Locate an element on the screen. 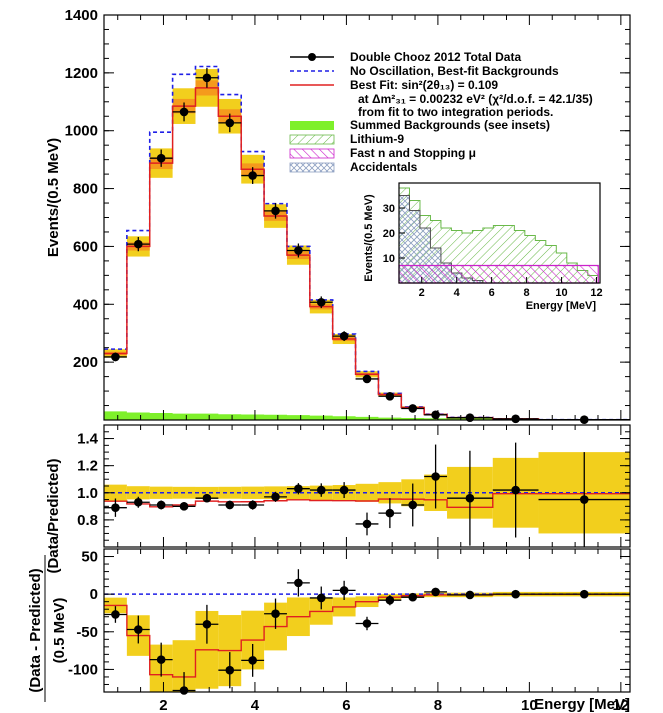 This screenshot has height=713, width=663. legend-label-data: Double Chooz 2012 Total Data is located at coordinates (435, 57).